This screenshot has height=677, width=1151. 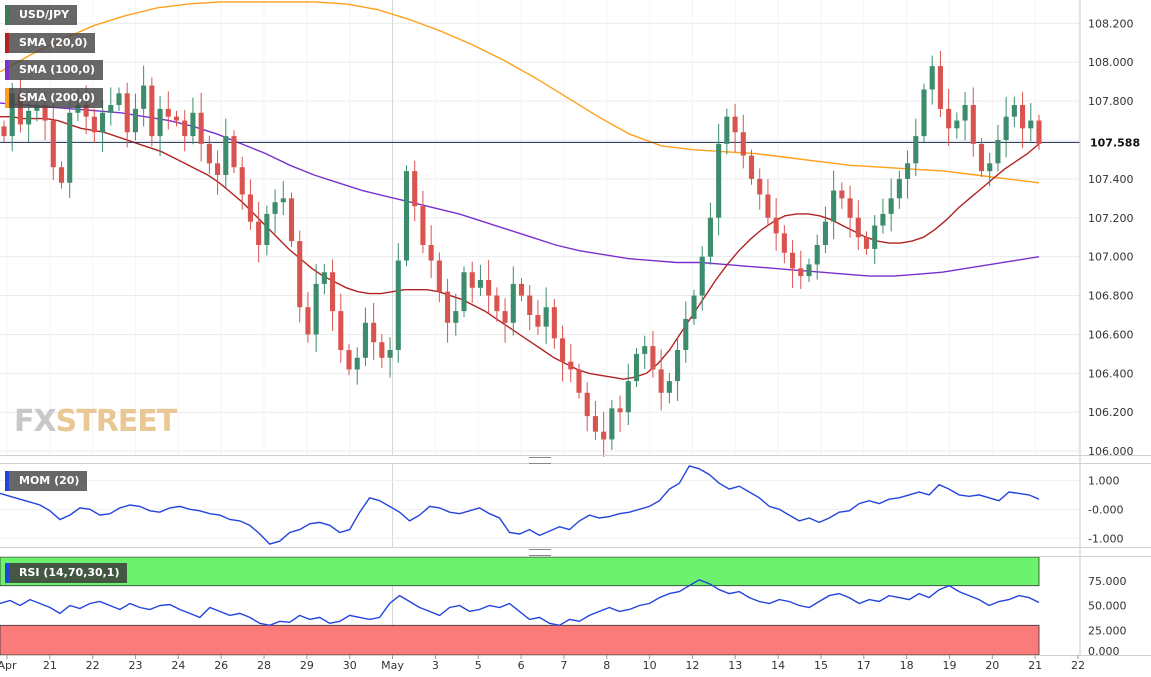 What do you see at coordinates (1111, 23) in the screenshot?
I see `price-tick-label: 108.200` at bounding box center [1111, 23].